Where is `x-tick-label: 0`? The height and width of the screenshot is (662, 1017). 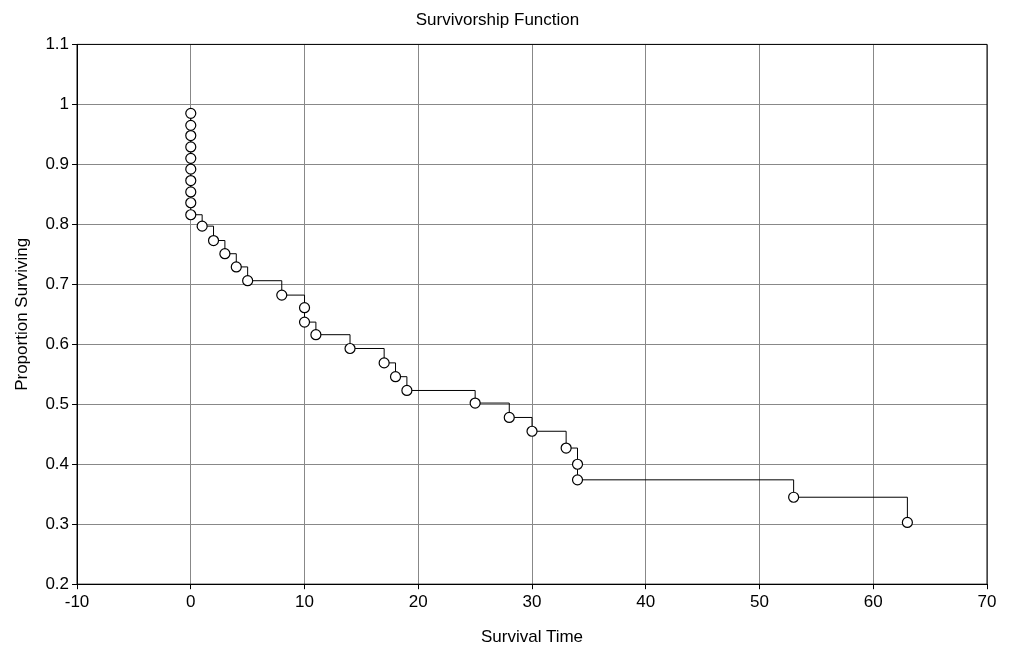 x-tick-label: 0 is located at coordinates (191, 602).